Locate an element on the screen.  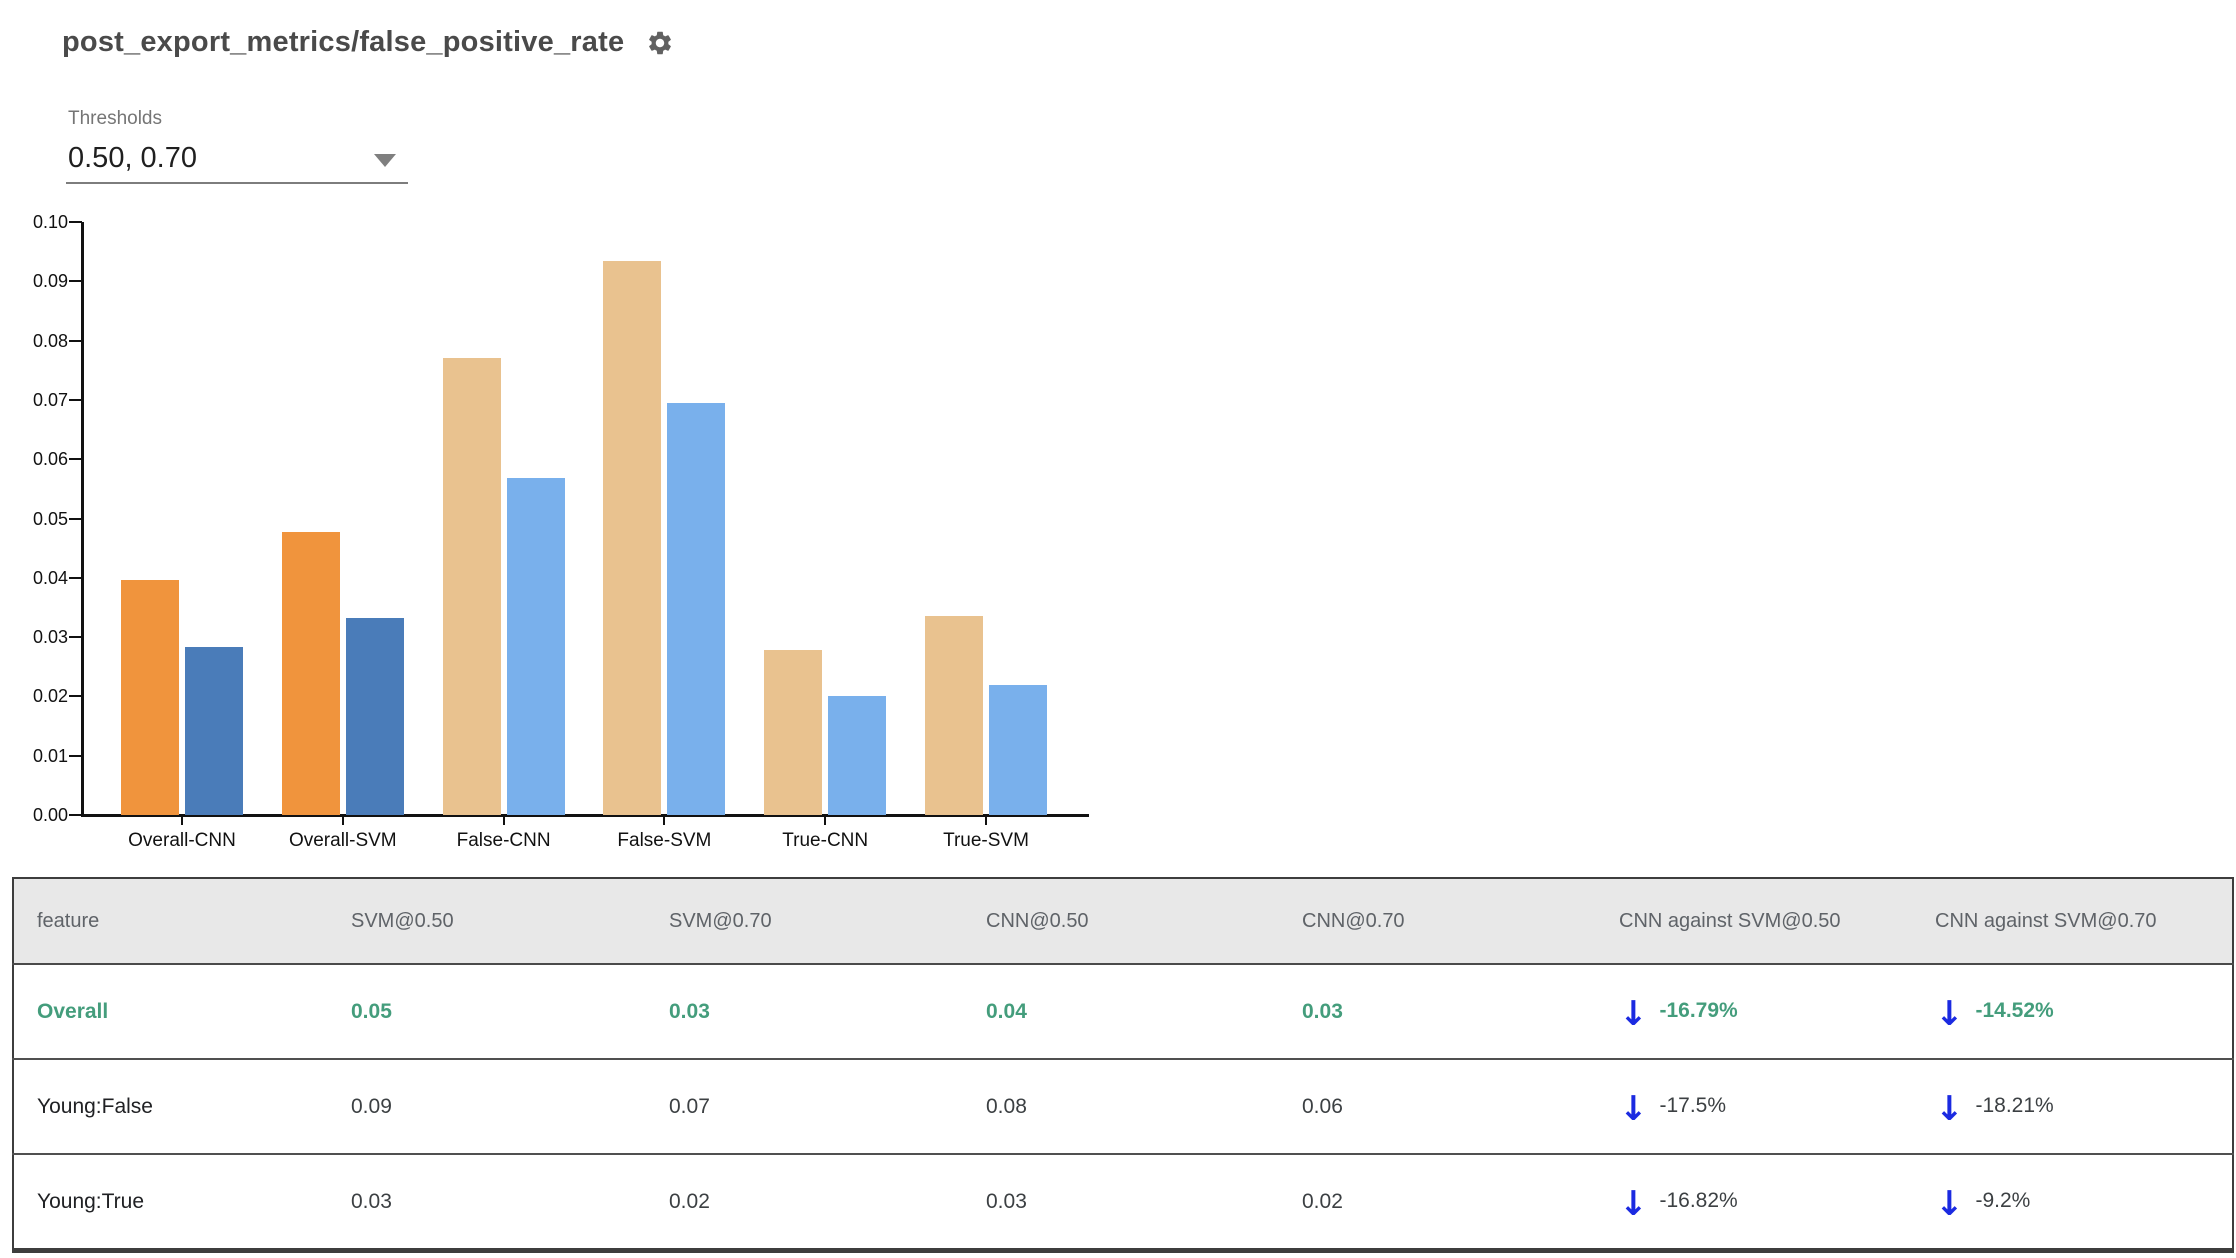
y-axis-tick-label: 0.09 is located at coordinates (50, 281).